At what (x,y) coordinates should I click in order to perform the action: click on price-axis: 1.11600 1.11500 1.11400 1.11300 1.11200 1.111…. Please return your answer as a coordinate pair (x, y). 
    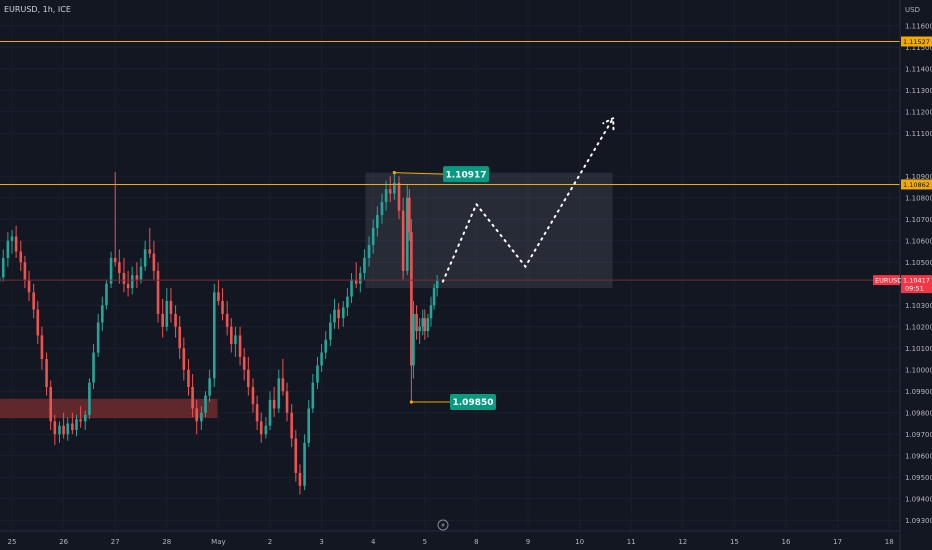
    Looking at the image, I should click on (918, 273).